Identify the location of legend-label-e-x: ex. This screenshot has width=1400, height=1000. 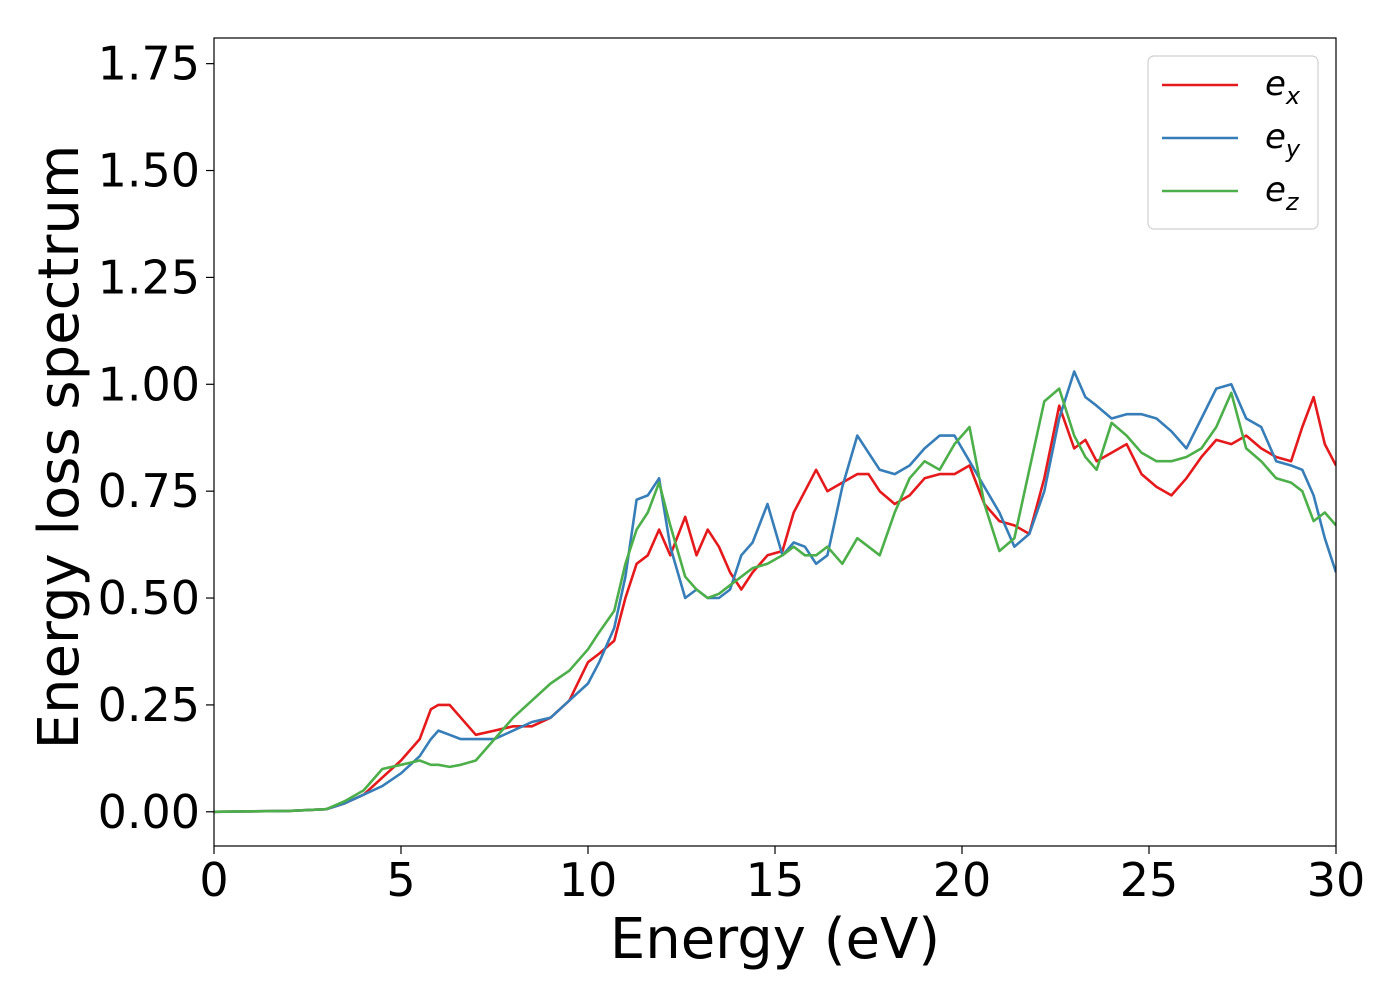
(1283, 87).